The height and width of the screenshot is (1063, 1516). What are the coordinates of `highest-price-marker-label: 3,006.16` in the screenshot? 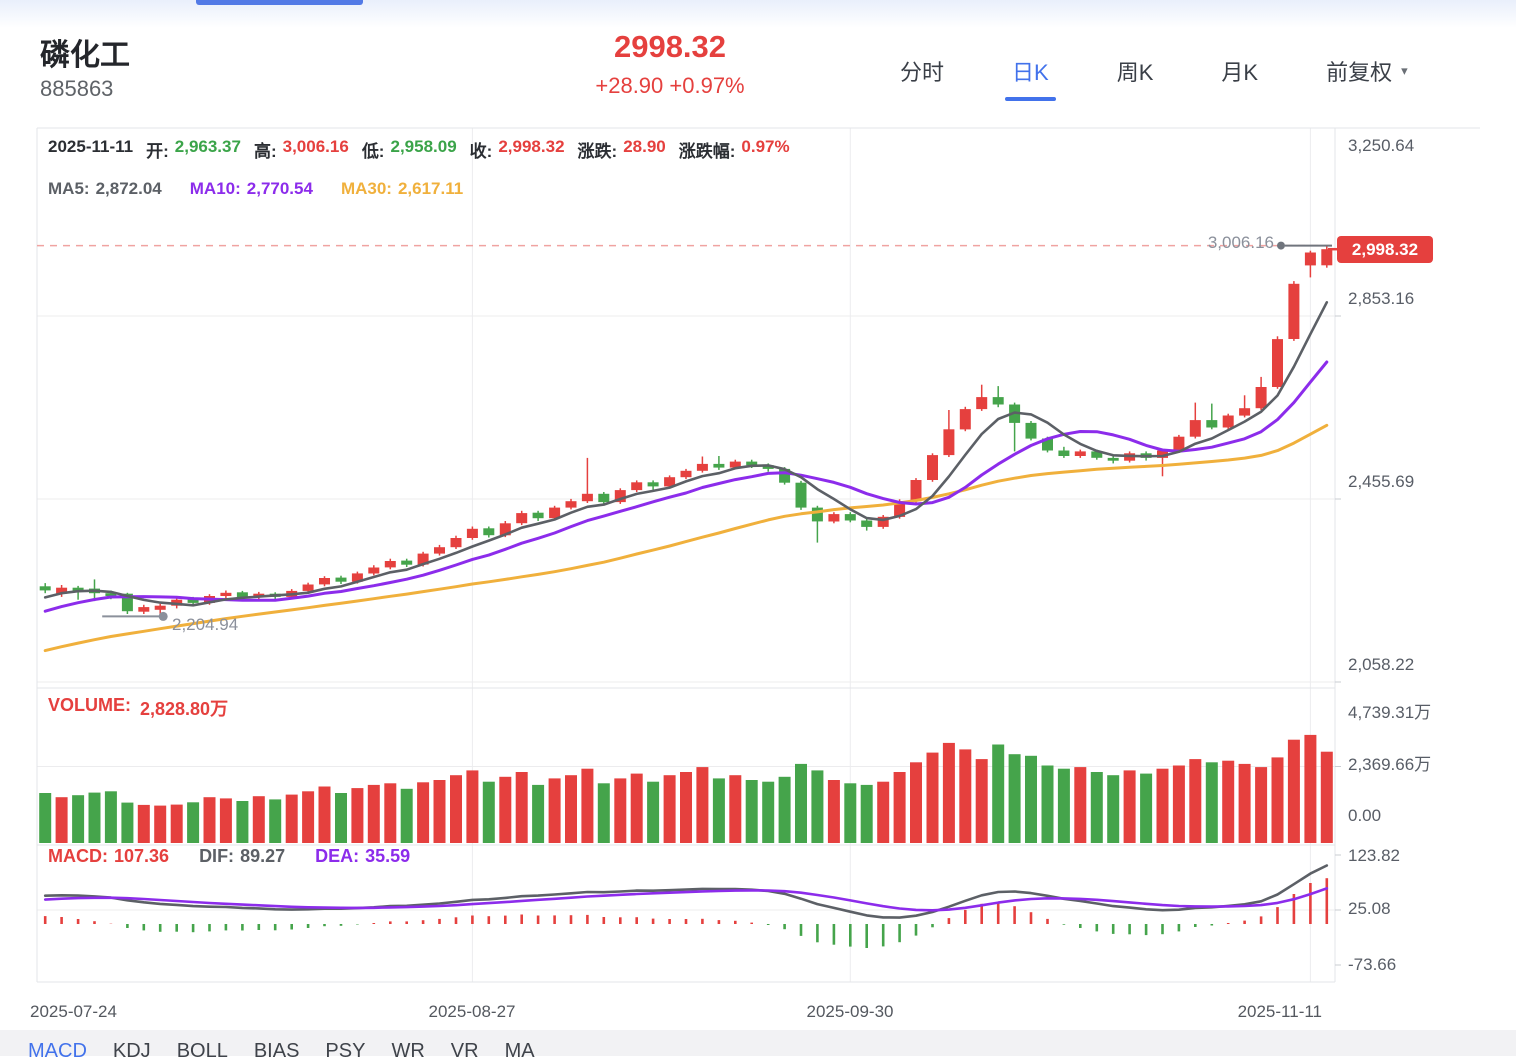 It's located at (1240, 242).